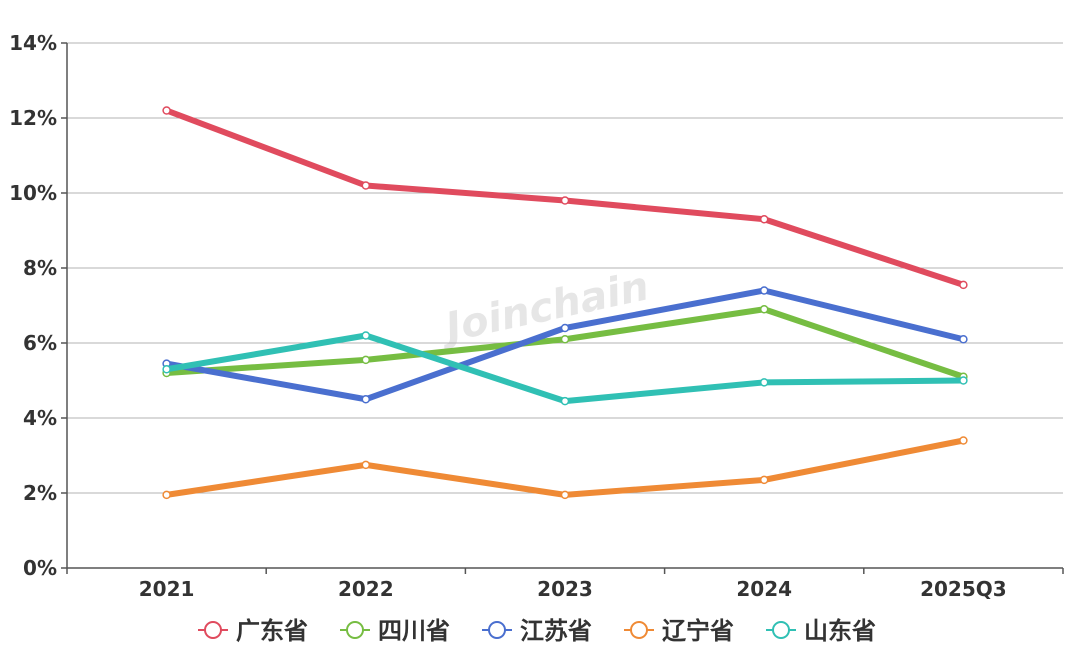 The height and width of the screenshot is (654, 1080). Describe the element at coordinates (40, 568) in the screenshot. I see `y-tick-label: 0%` at that location.